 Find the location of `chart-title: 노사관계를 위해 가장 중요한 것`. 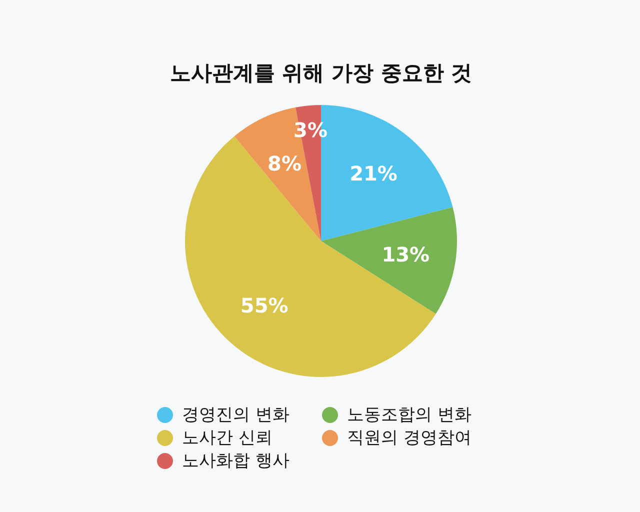

chart-title: 노사관계를 위해 가장 중요한 것 is located at coordinates (321, 73).